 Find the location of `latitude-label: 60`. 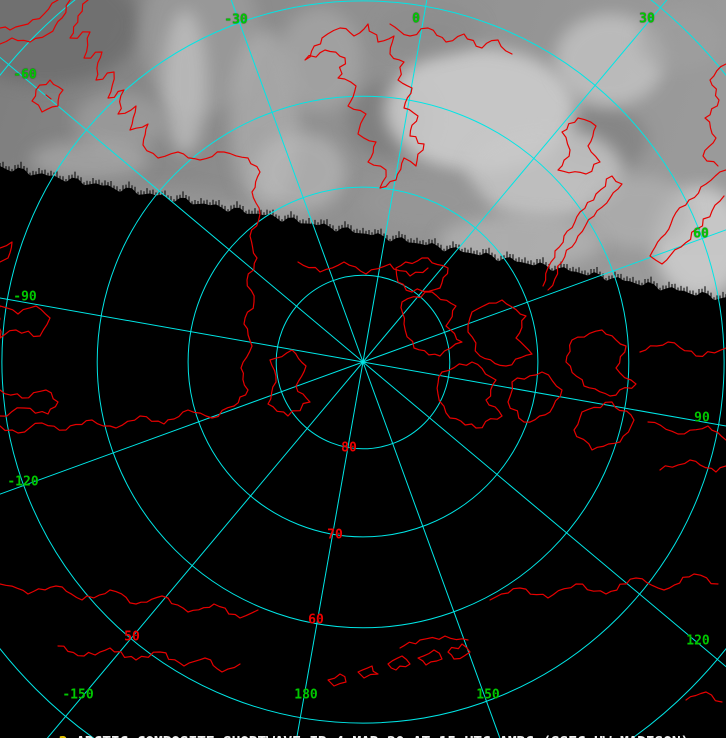

latitude-label: 60 is located at coordinates (316, 620).